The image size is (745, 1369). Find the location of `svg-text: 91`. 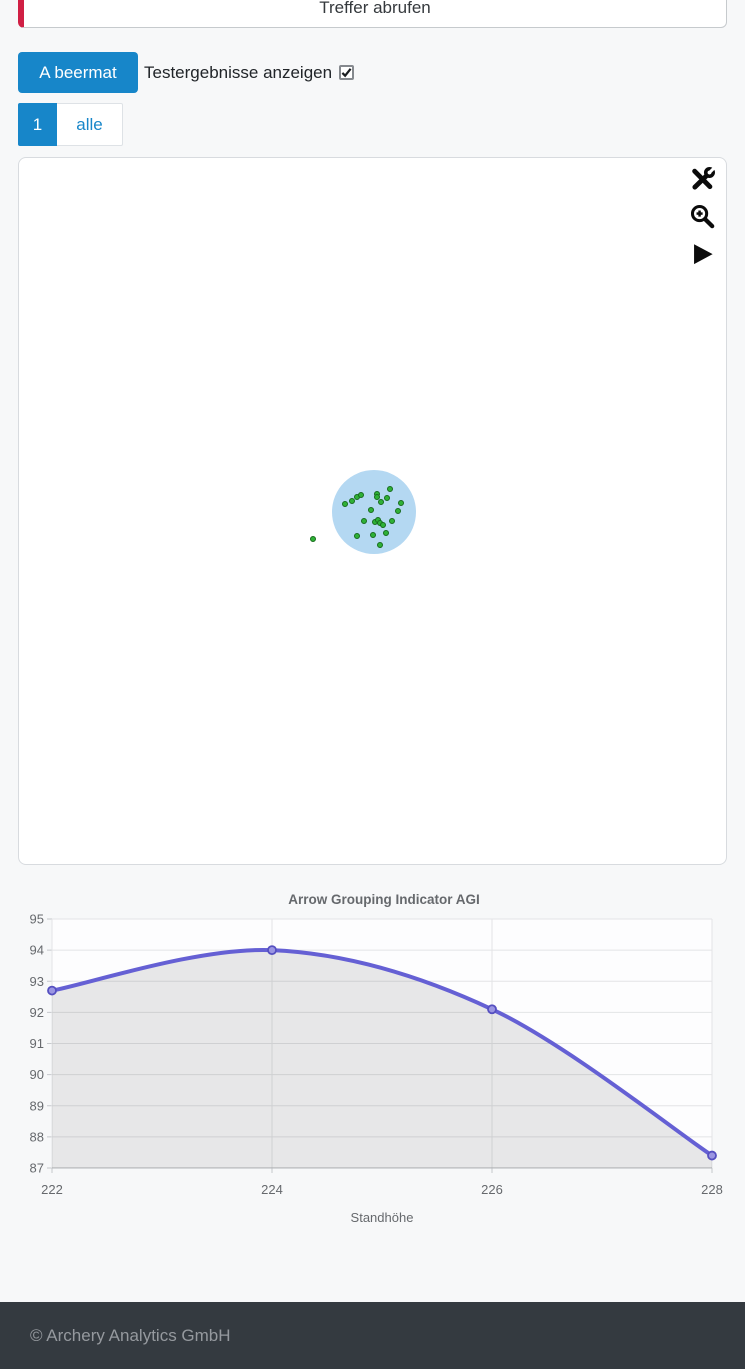

svg-text: 91 is located at coordinates (37, 1043).